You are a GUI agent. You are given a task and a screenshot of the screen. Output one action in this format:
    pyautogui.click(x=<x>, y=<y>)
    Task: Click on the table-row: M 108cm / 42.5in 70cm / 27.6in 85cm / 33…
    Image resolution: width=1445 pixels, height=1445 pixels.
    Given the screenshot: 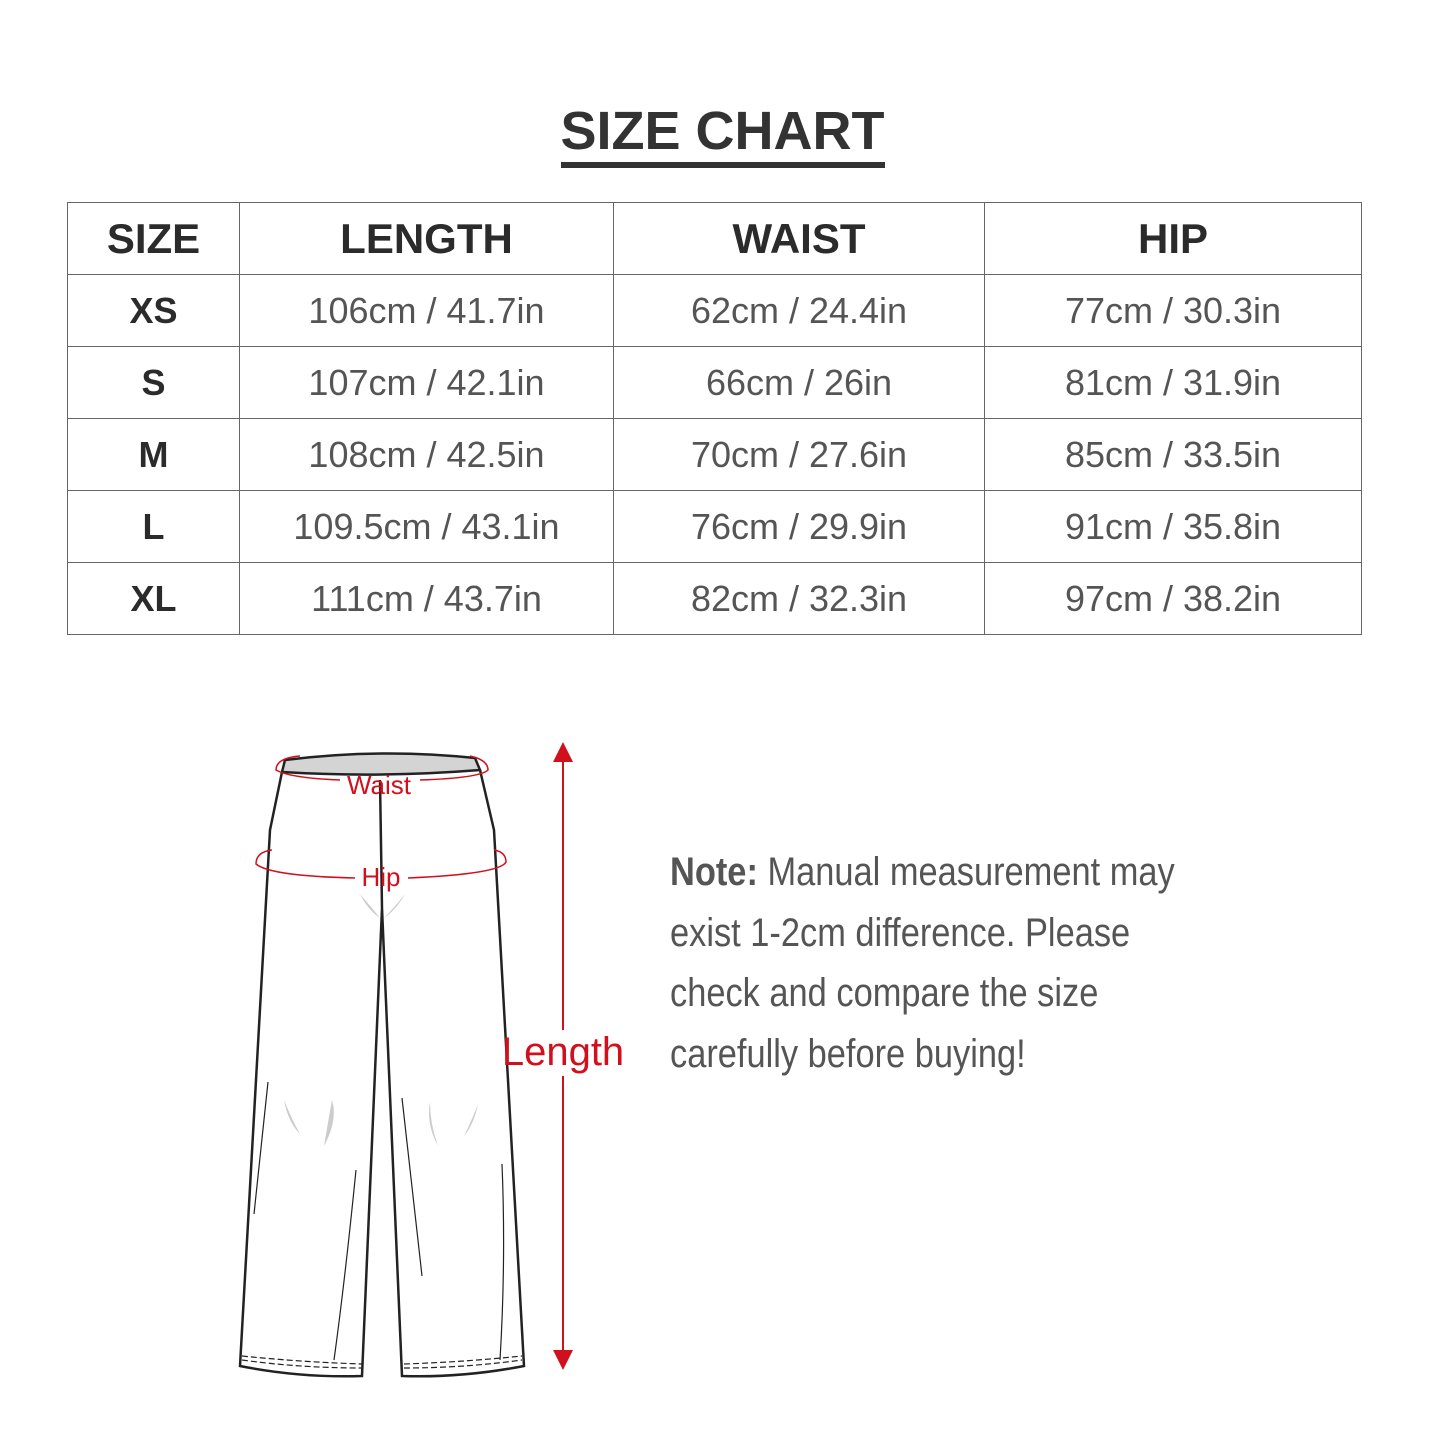 What is the action you would take?
    pyautogui.click(x=714, y=454)
    